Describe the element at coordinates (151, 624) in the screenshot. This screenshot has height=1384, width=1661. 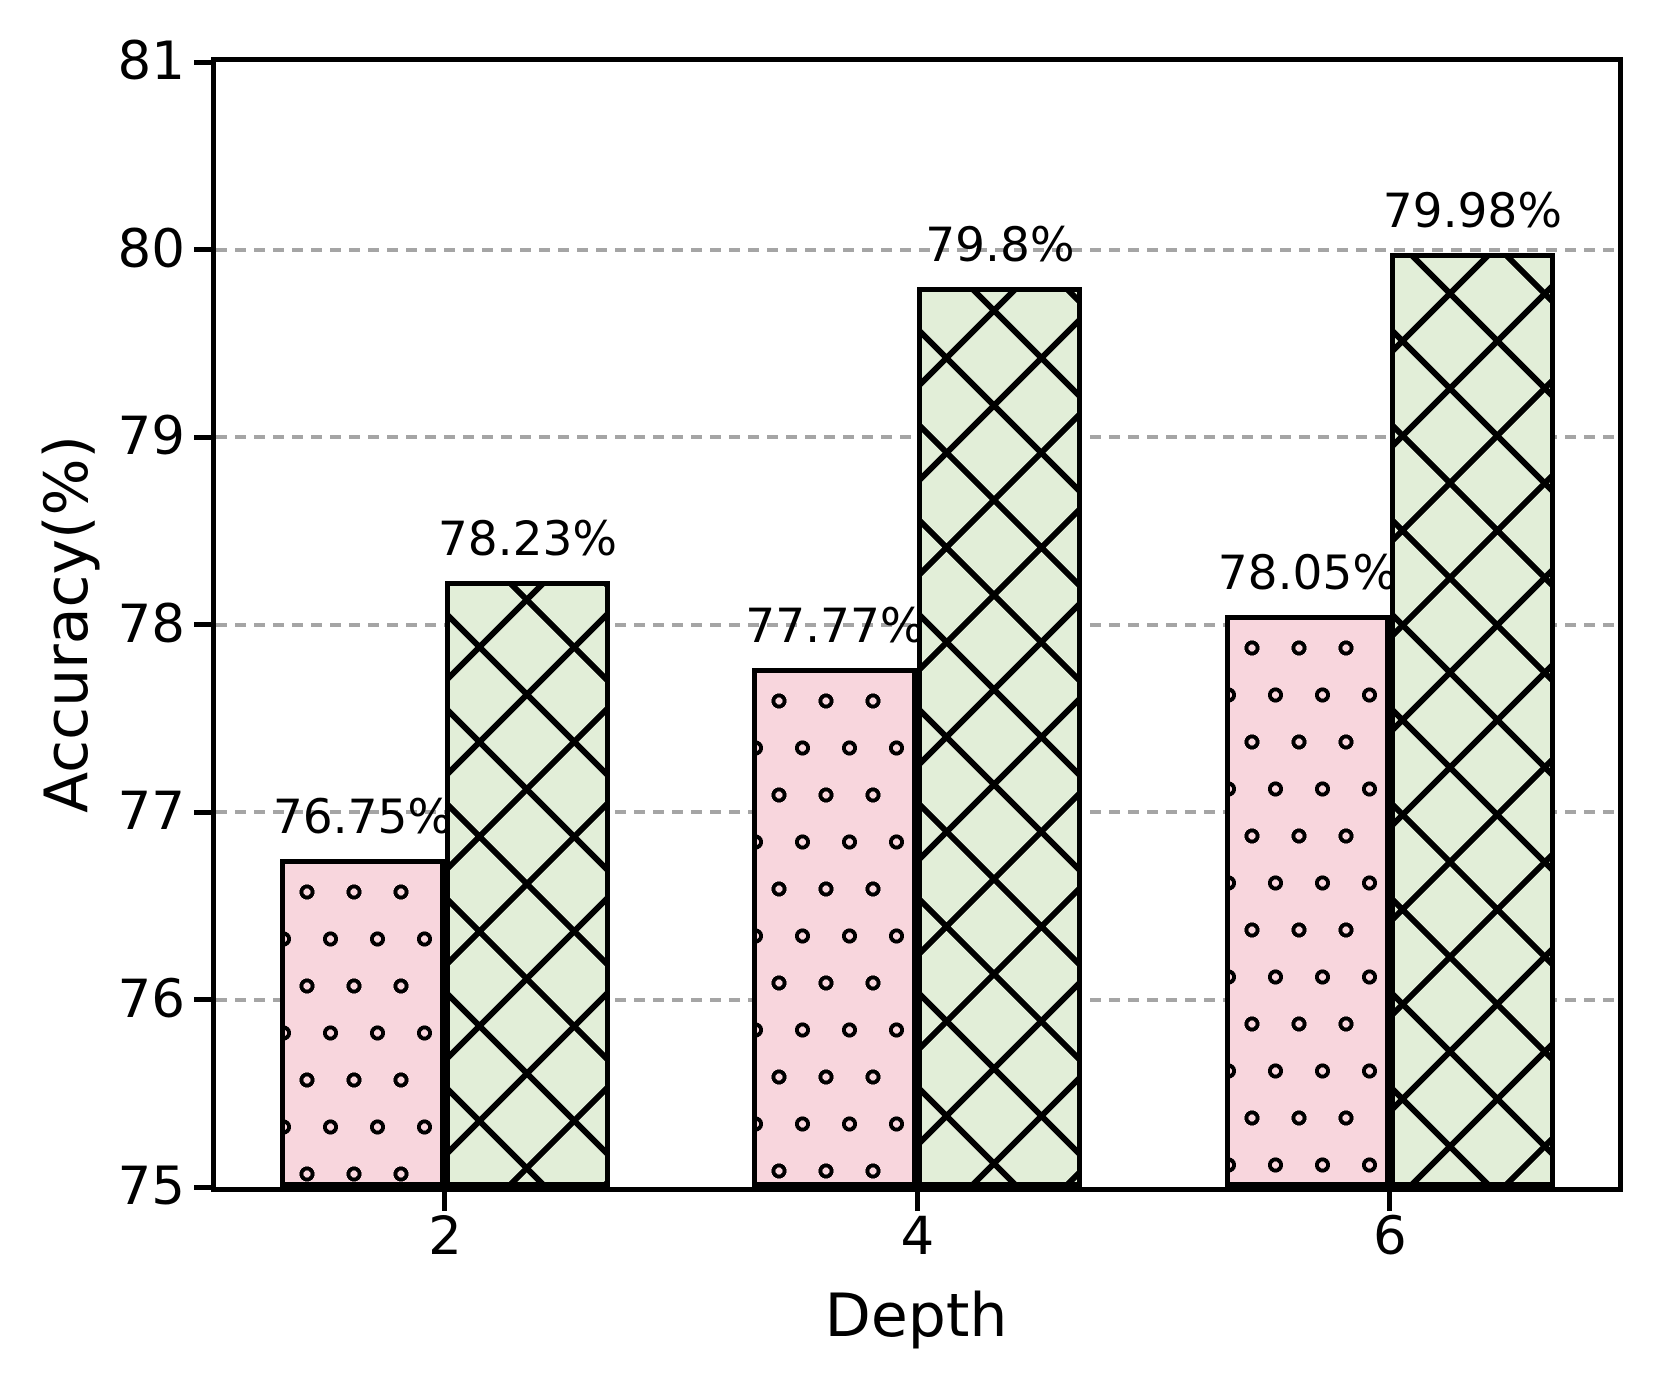
I see `y-tick-label: 78` at that location.